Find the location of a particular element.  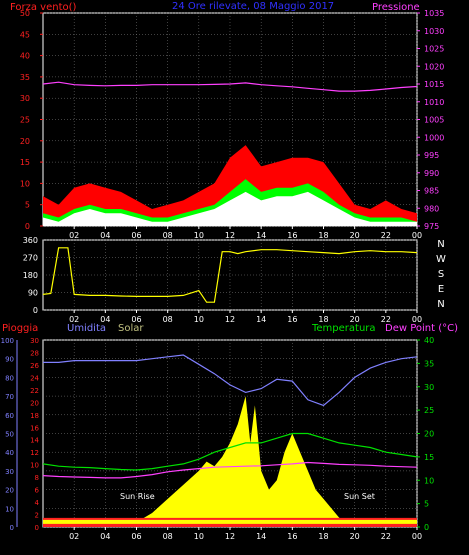

direction-y-tick-label: 360 is located at coordinates (30, 240).